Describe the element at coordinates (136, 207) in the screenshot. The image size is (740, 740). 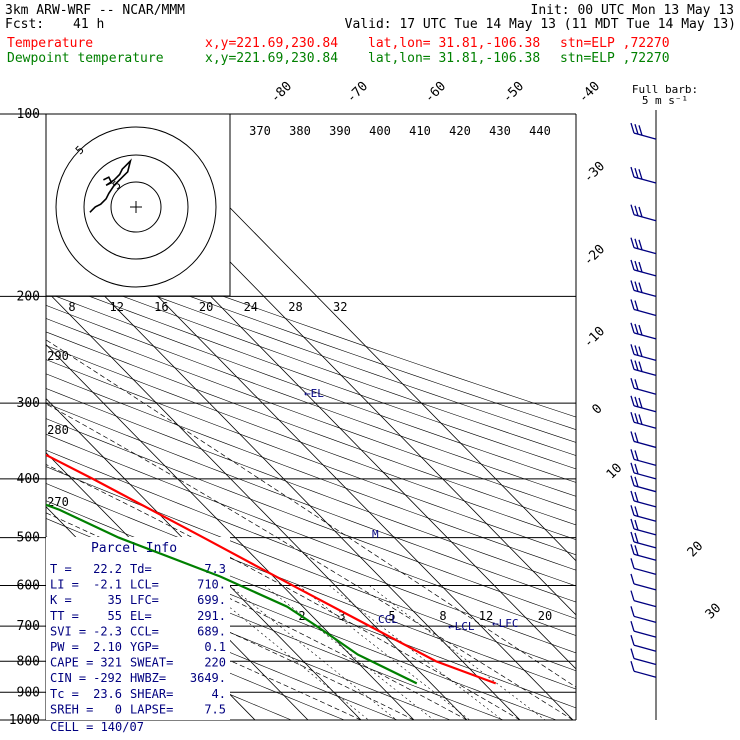
I see `hodograph-ring` at that location.